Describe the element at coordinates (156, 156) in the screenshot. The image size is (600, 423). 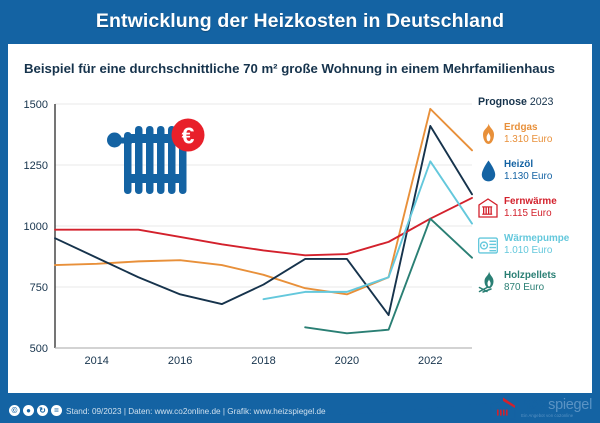
I see `radiator-euro-icon: €` at that location.